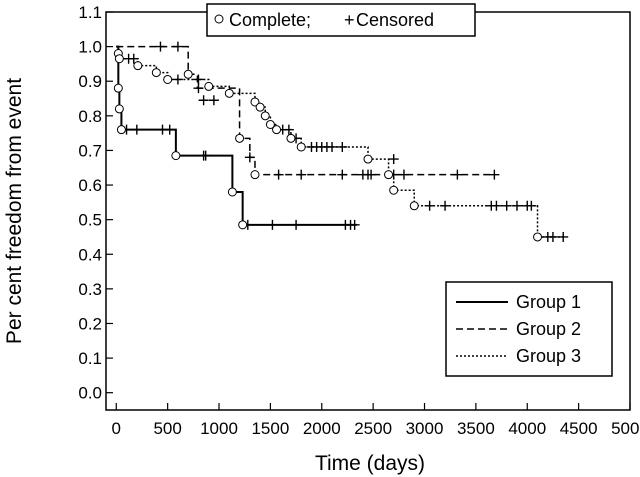  What do you see at coordinates (90, 358) in the screenshot?
I see `y-tick-label: 0.1` at bounding box center [90, 358].